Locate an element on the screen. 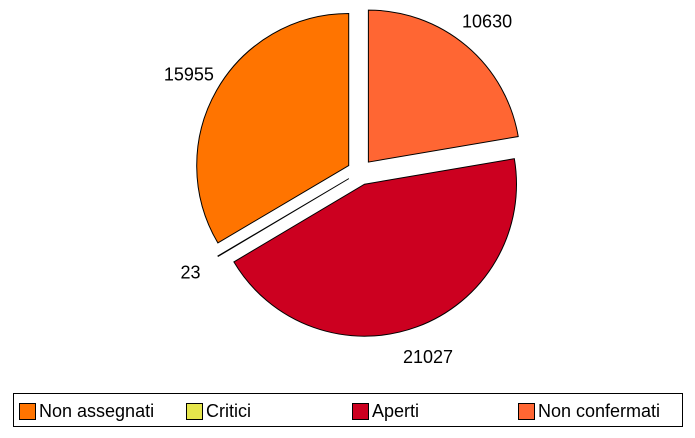  legend-label: Aperti is located at coordinates (396, 411).